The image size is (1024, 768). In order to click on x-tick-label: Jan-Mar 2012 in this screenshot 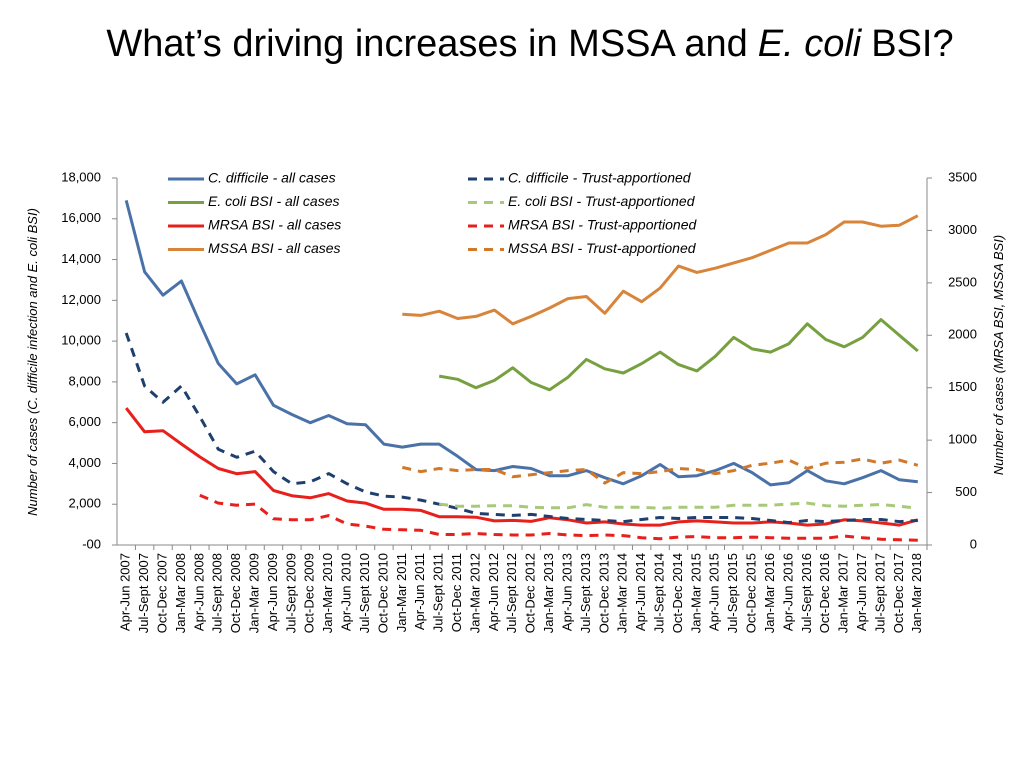, I will do `click(474, 593)`.